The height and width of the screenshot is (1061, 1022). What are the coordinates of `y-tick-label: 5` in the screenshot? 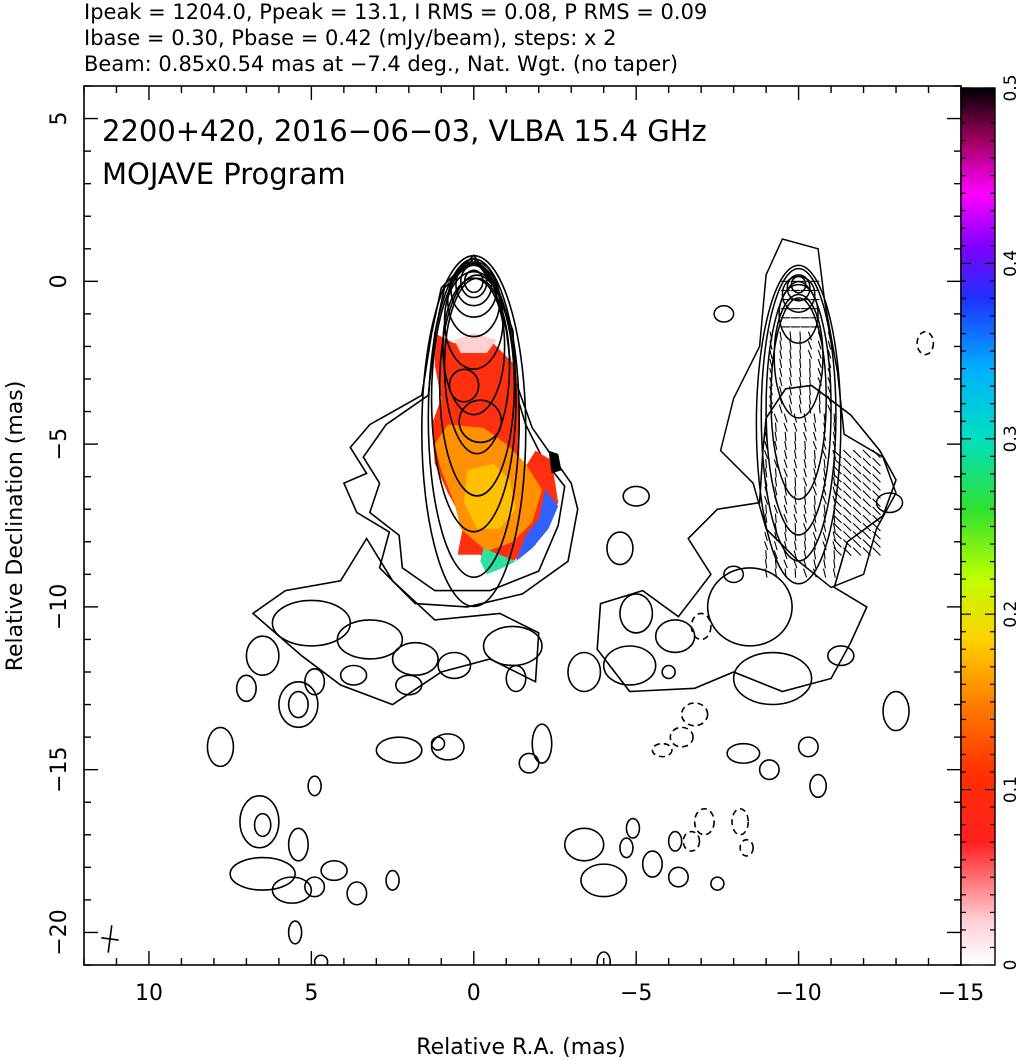 It's located at (59, 119).